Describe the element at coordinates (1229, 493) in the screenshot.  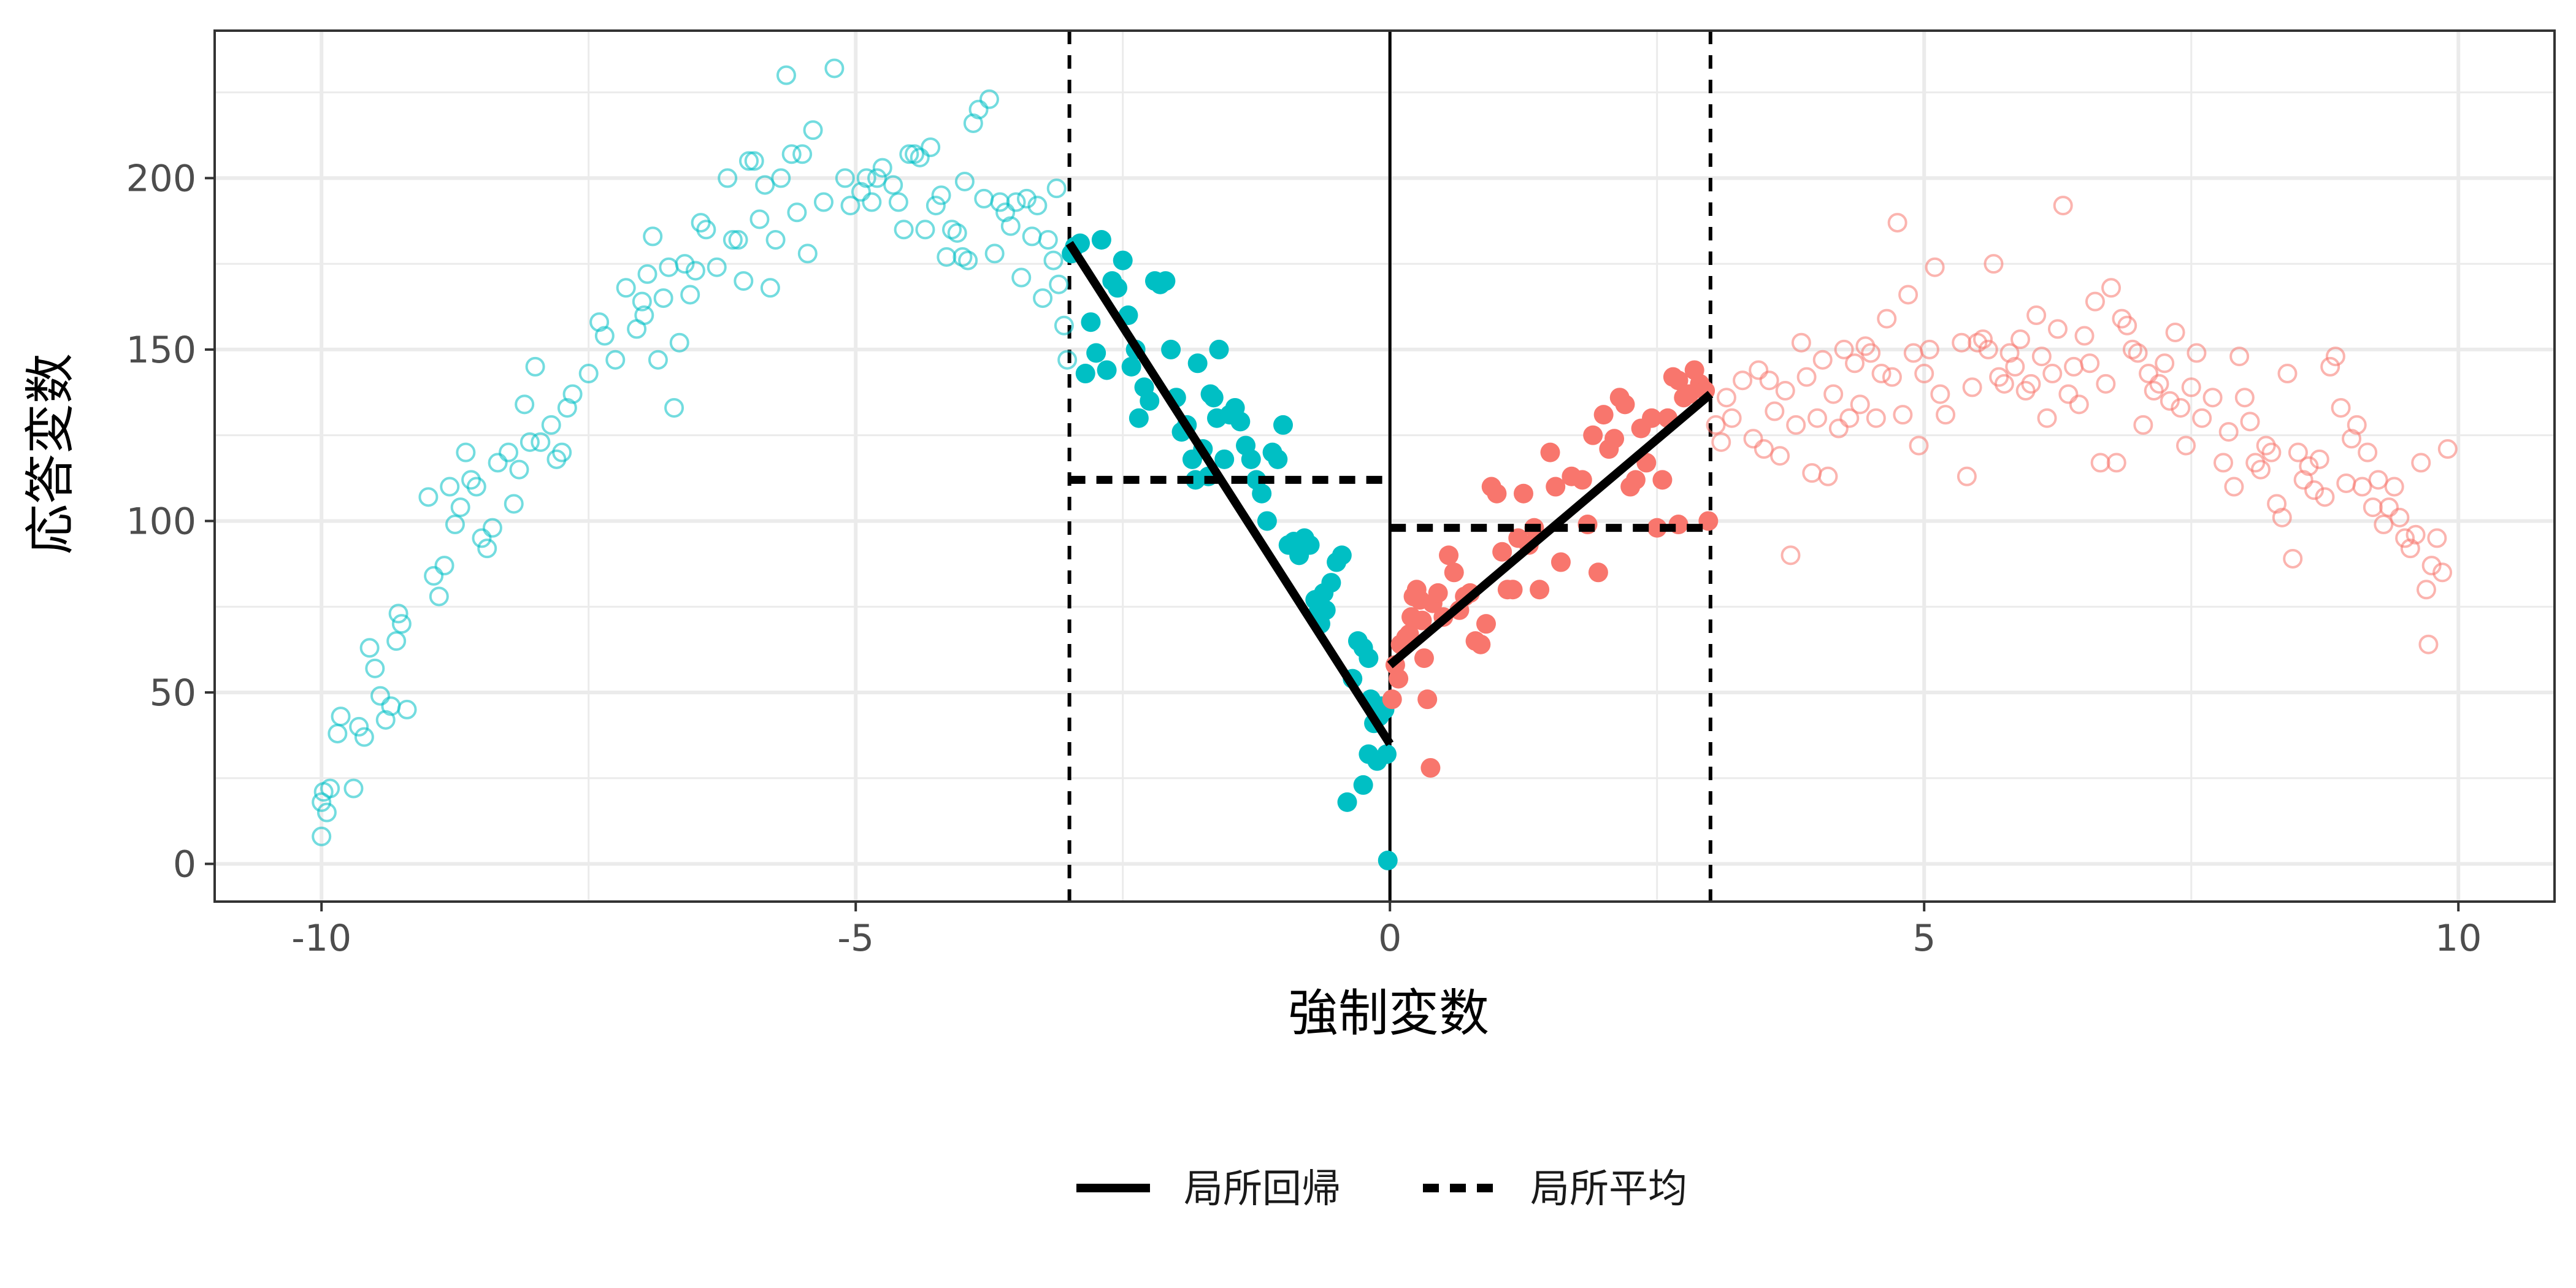
I see `local-regression-line` at that location.